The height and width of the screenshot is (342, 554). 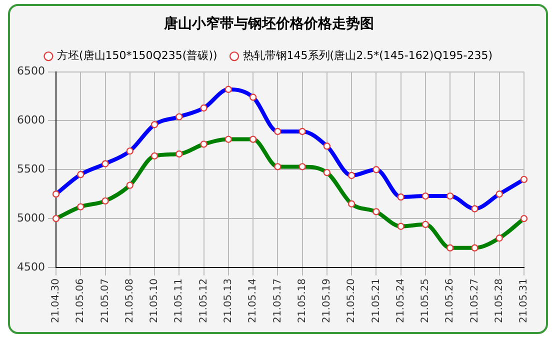 What do you see at coordinates (30, 71) in the screenshot?
I see `y-tick-label: 6500` at bounding box center [30, 71].